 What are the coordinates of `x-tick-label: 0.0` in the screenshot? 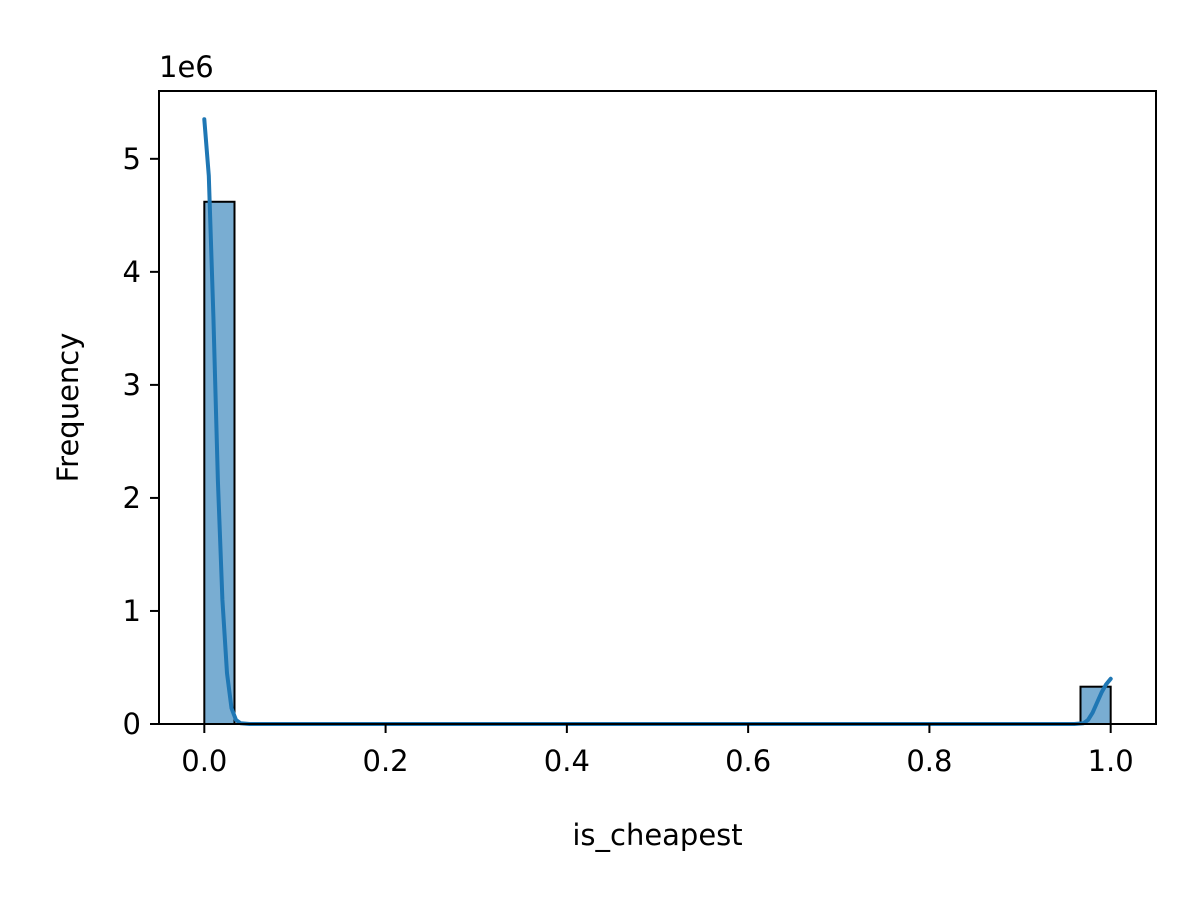 It's located at (204, 761).